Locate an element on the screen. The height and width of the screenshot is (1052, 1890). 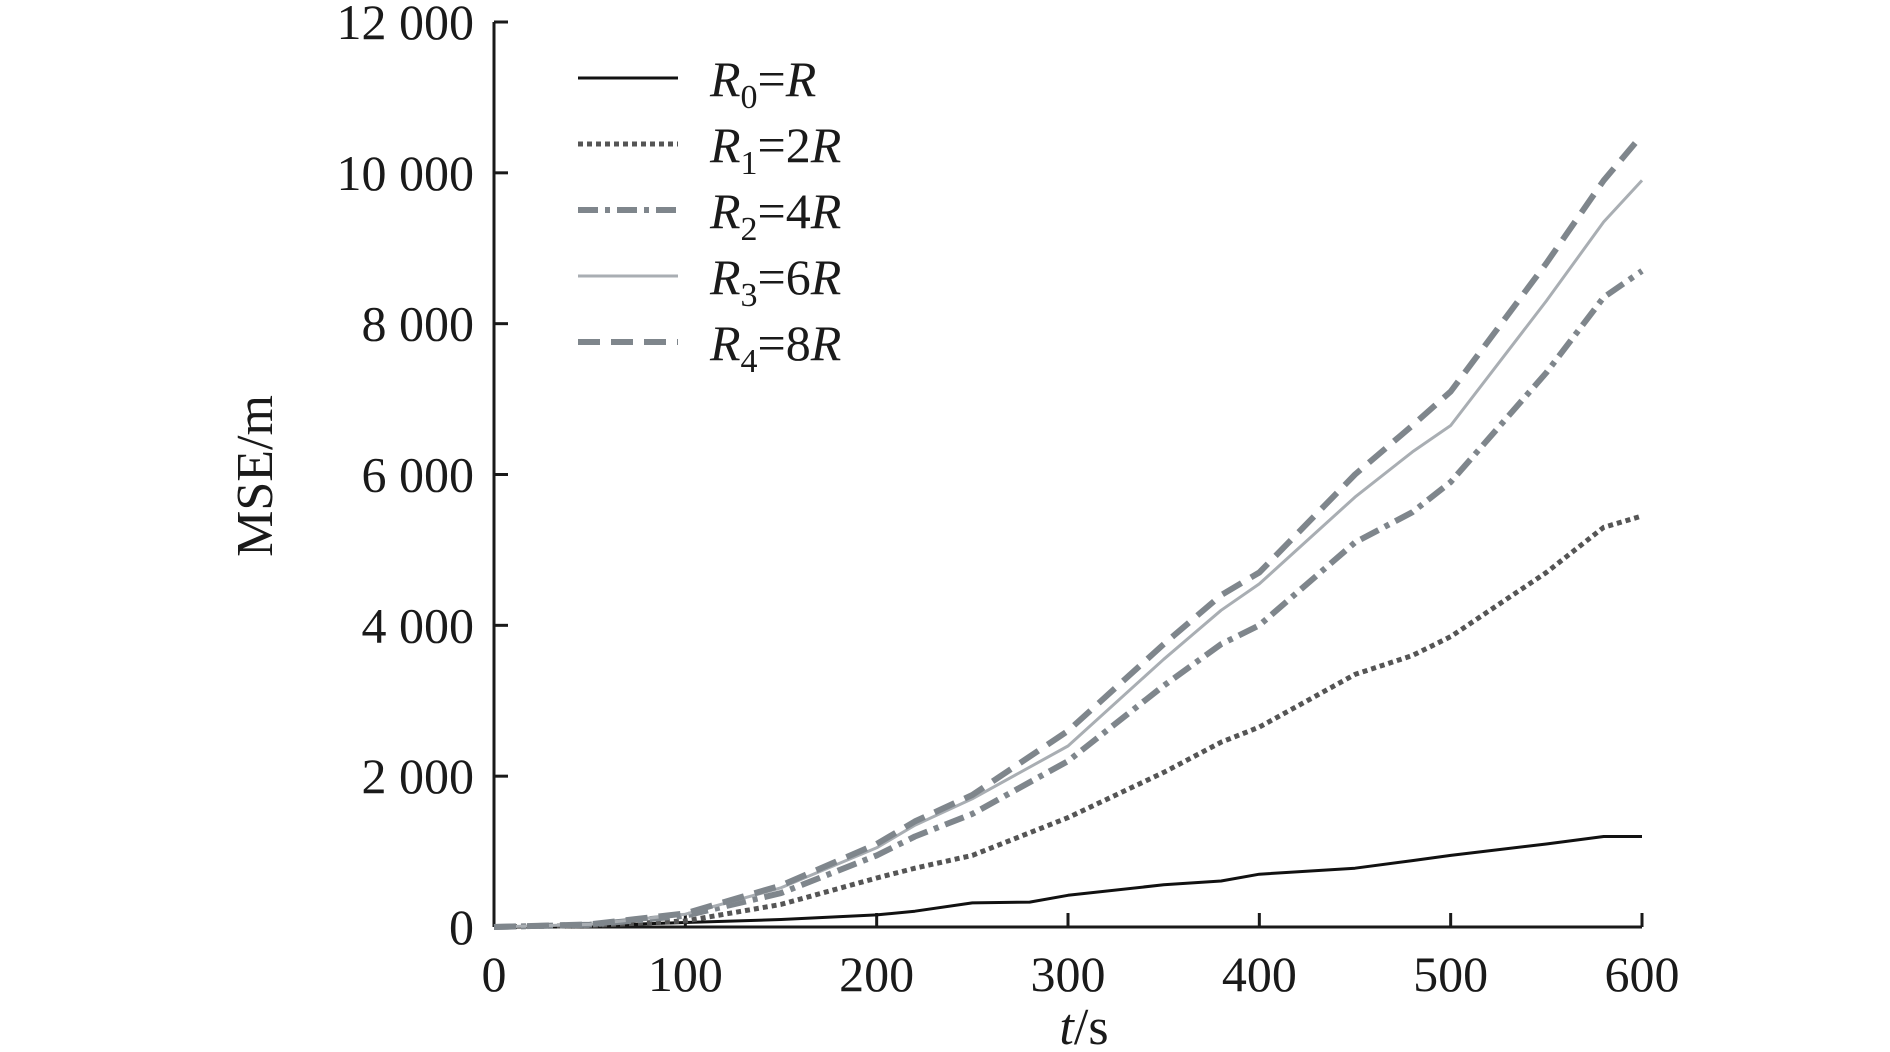
x-tick-label: 0 is located at coordinates (494, 974).